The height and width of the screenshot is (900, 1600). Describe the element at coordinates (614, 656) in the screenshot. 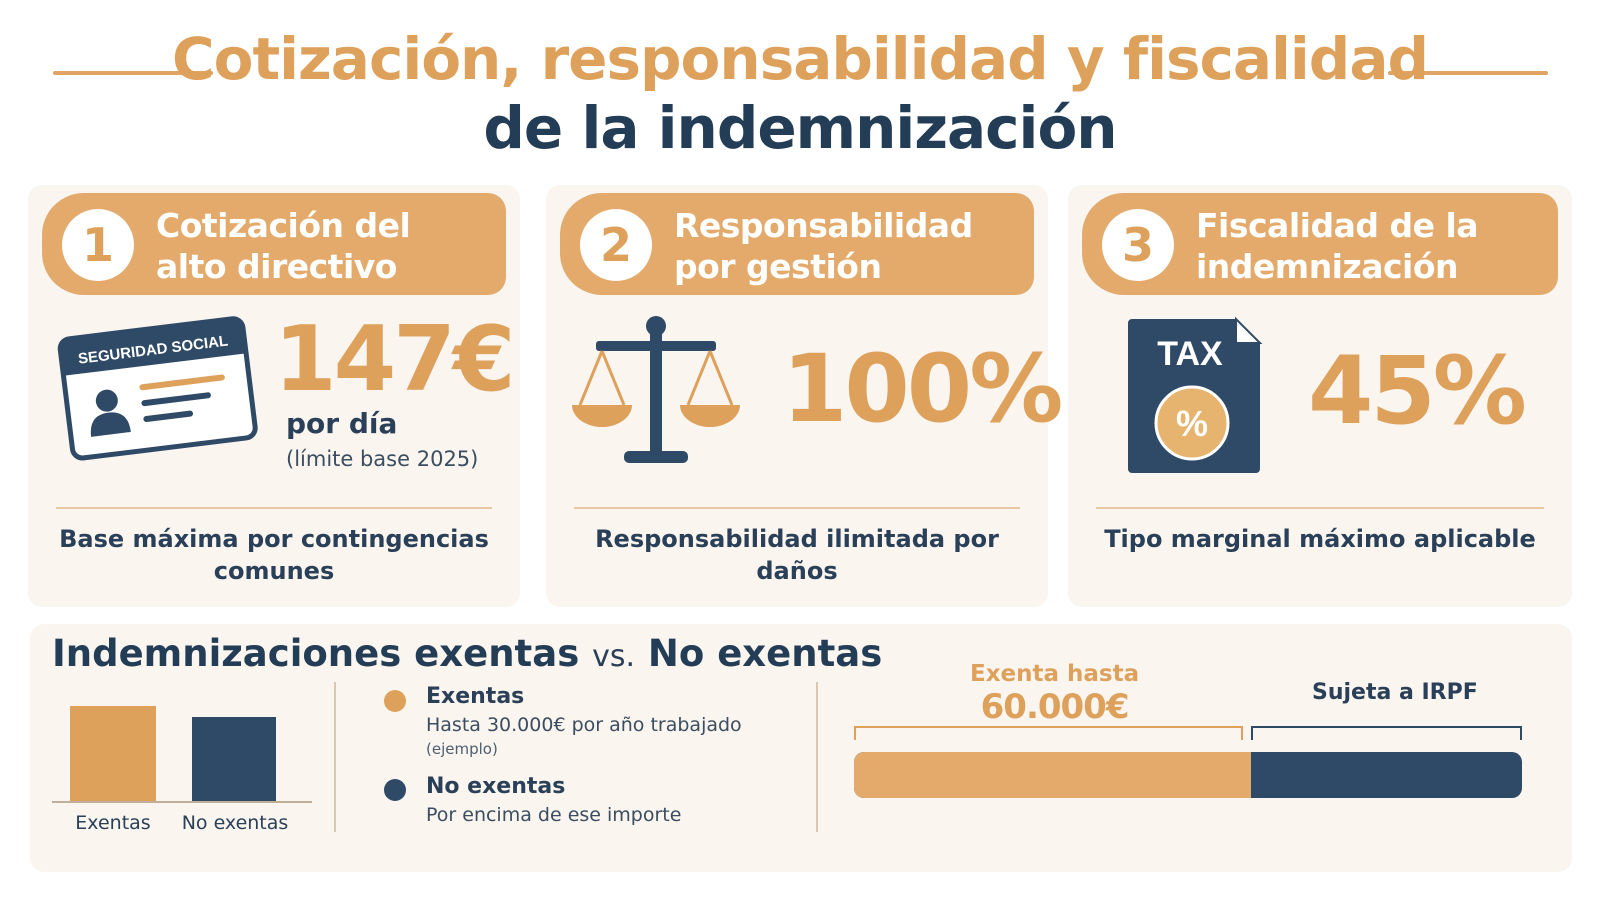

I see `comparison-title-vs: vs.` at that location.